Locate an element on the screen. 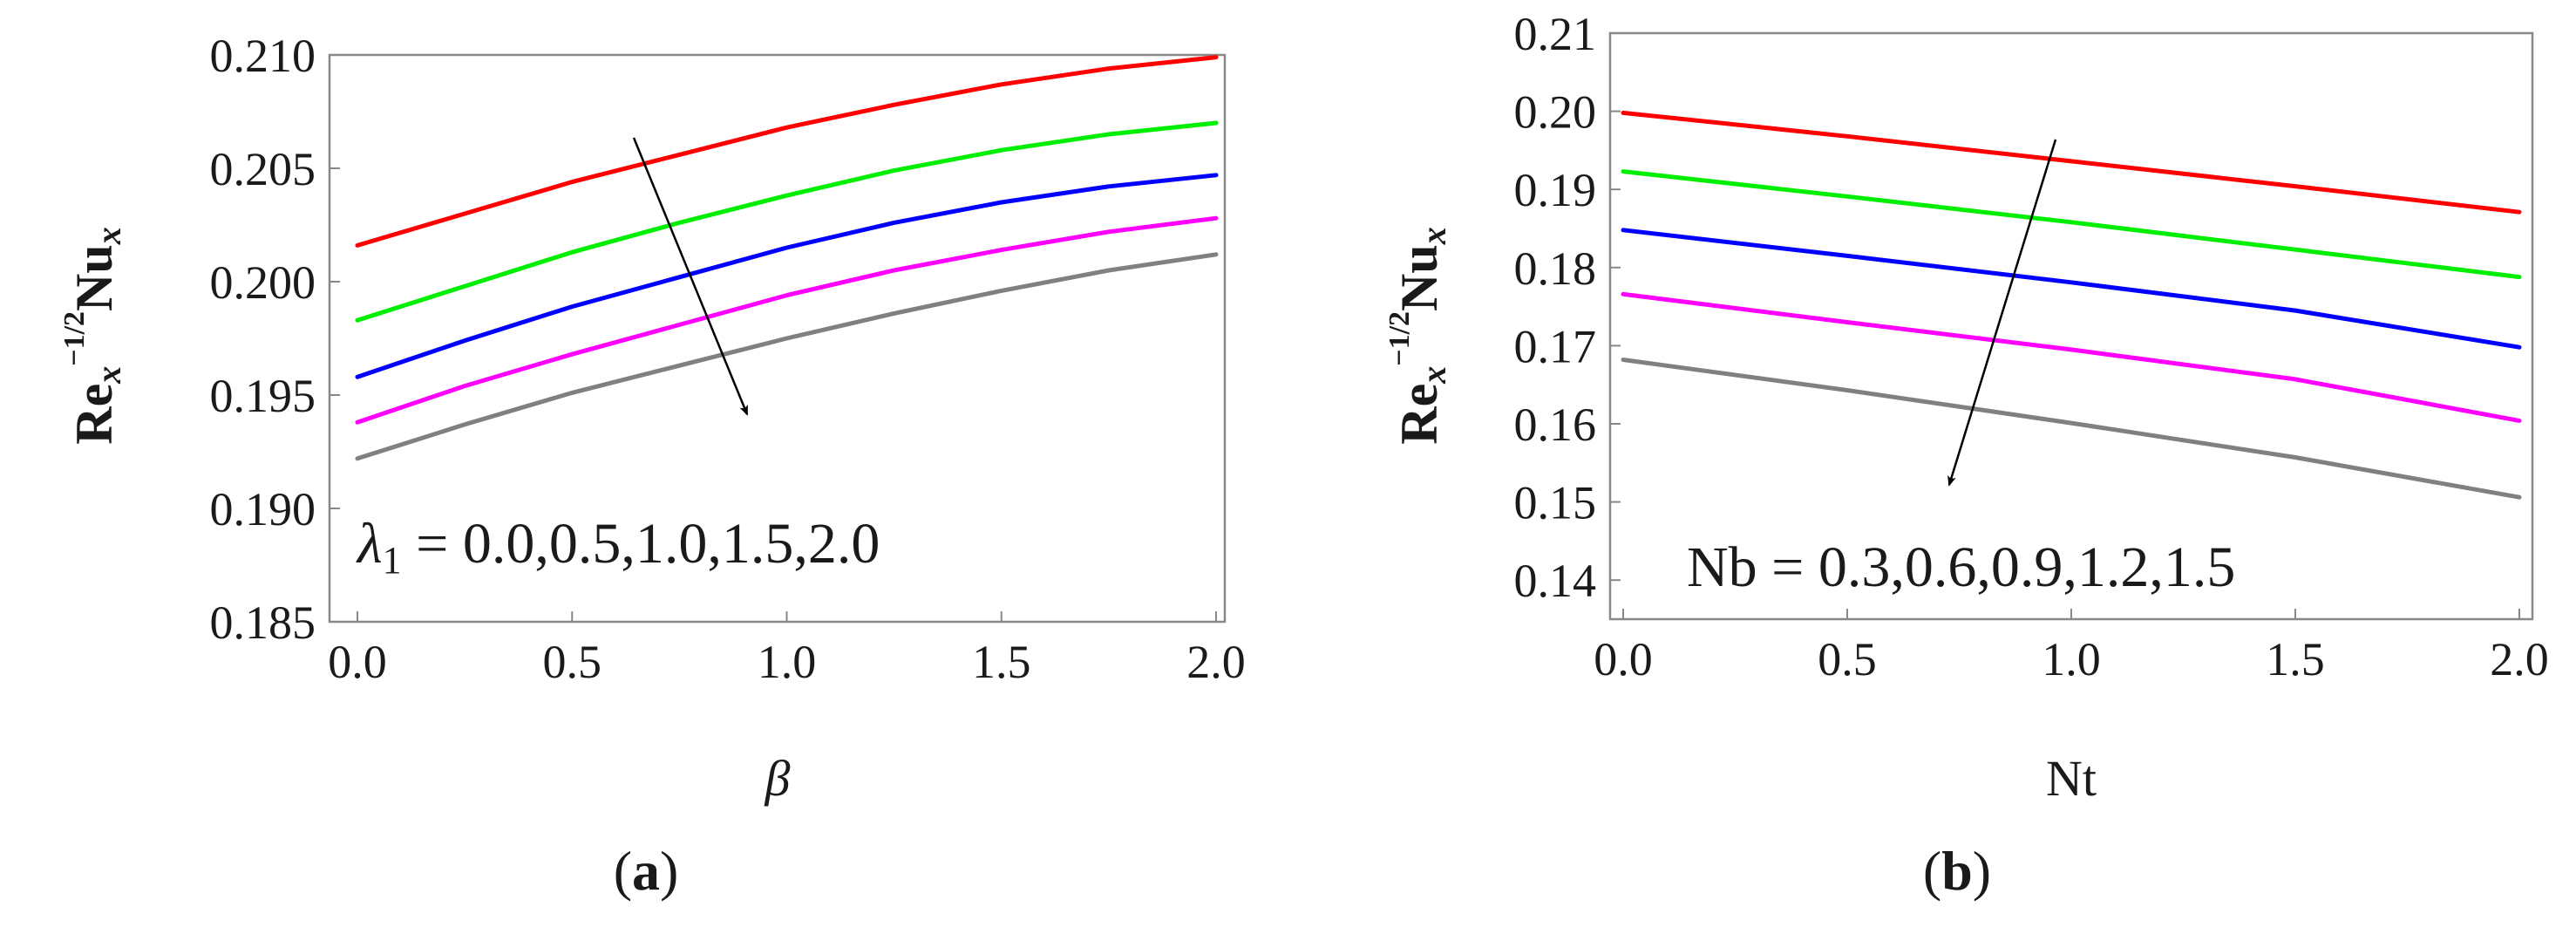 The width and height of the screenshot is (2576, 927). ylabel-sup-b: −1/2 is located at coordinates (1399, 338).